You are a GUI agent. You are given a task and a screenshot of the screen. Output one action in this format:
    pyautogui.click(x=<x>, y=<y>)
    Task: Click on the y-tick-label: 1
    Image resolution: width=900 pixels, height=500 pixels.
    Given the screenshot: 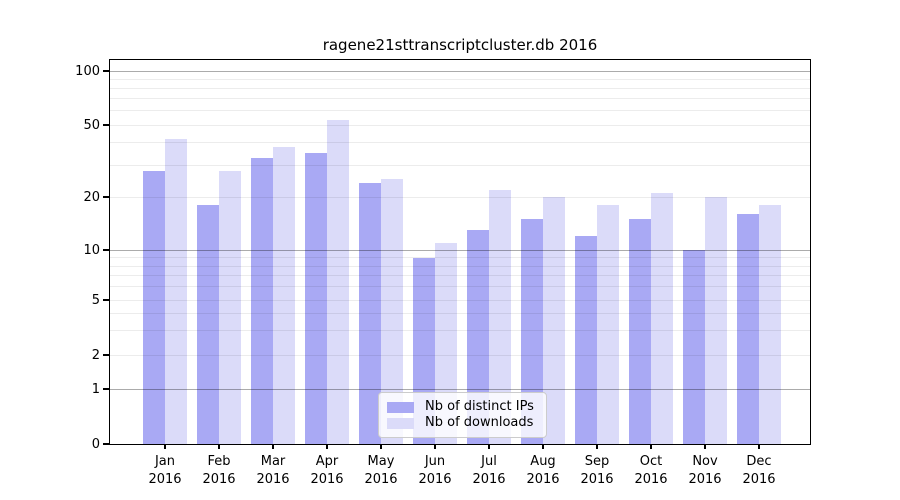 What is the action you would take?
    pyautogui.click(x=95, y=389)
    